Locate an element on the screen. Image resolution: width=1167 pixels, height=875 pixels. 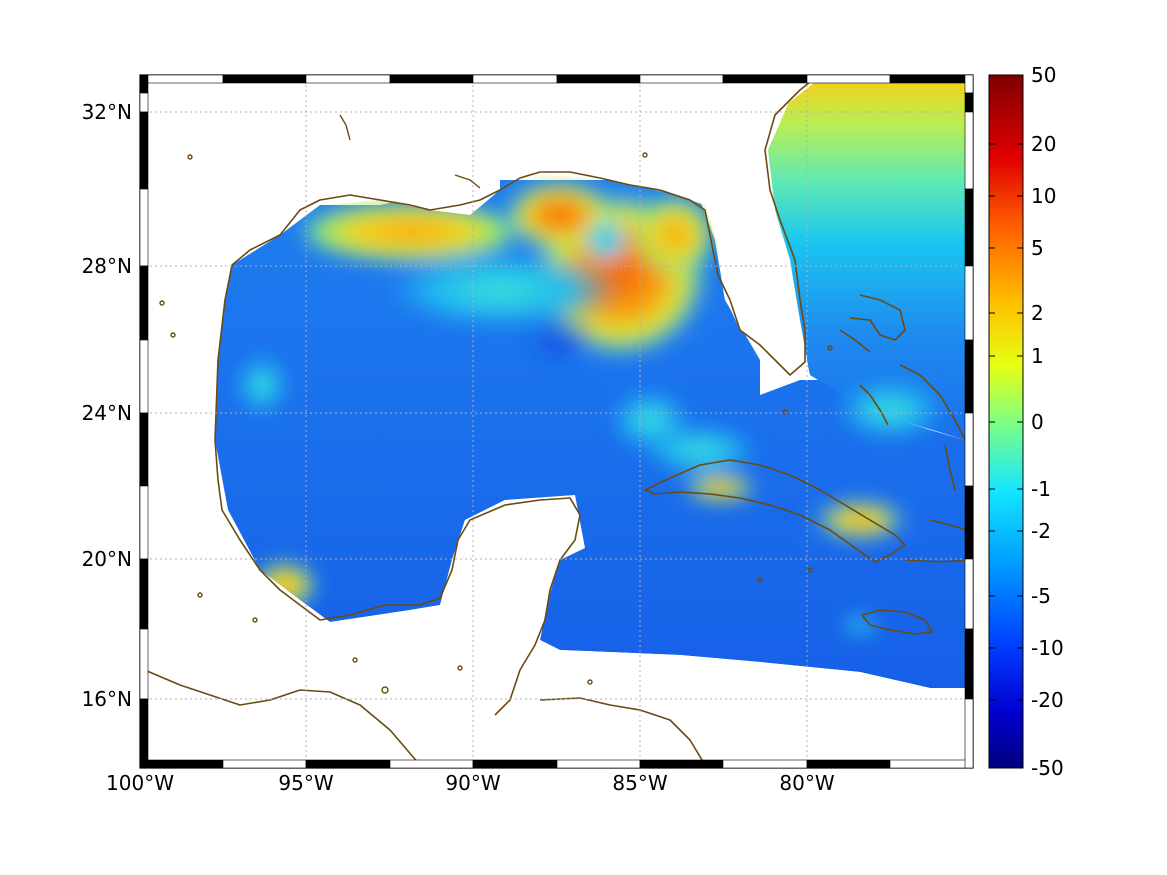
latitude-labels: 32°N 28°N 24°N 20°N 16°N is located at coordinates (107, 405).